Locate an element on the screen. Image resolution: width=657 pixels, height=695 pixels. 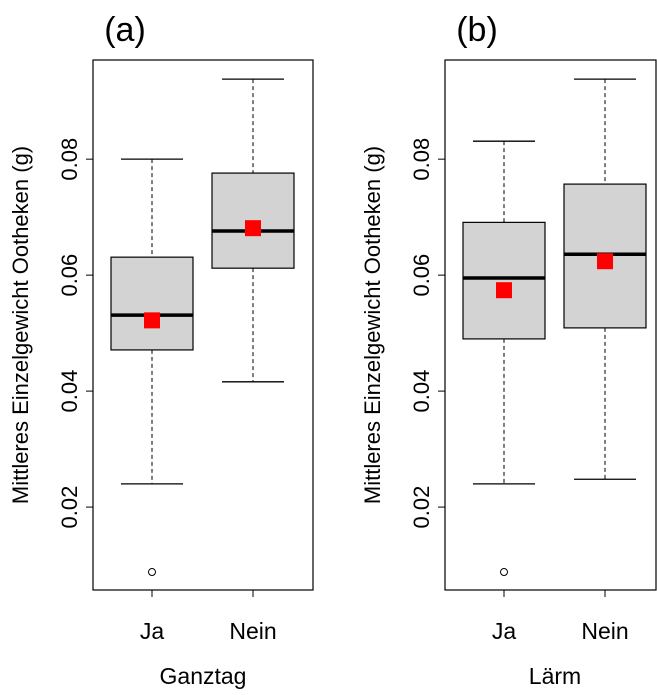
x-axis-label: Ganztag is located at coordinates (203, 676).